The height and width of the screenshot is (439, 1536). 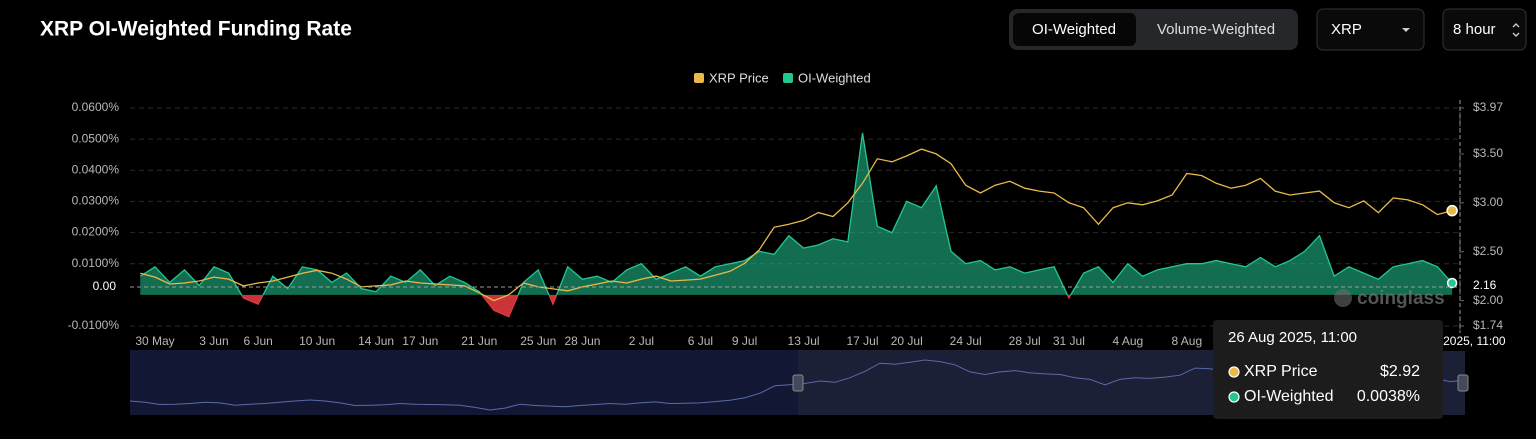 I want to click on x-tick-label: 21 Jun, so click(x=479, y=341).